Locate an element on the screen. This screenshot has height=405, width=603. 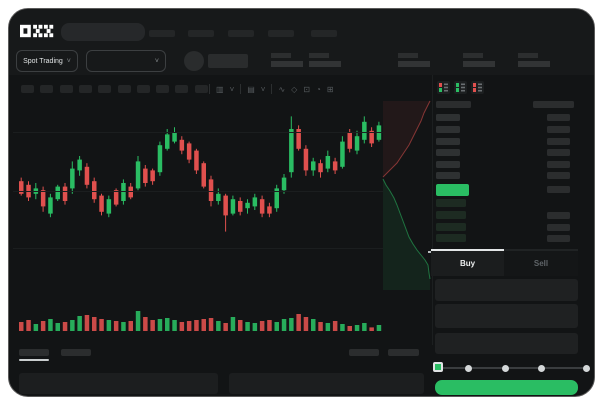
sell-tab-label: Sell is located at coordinates (541, 263).